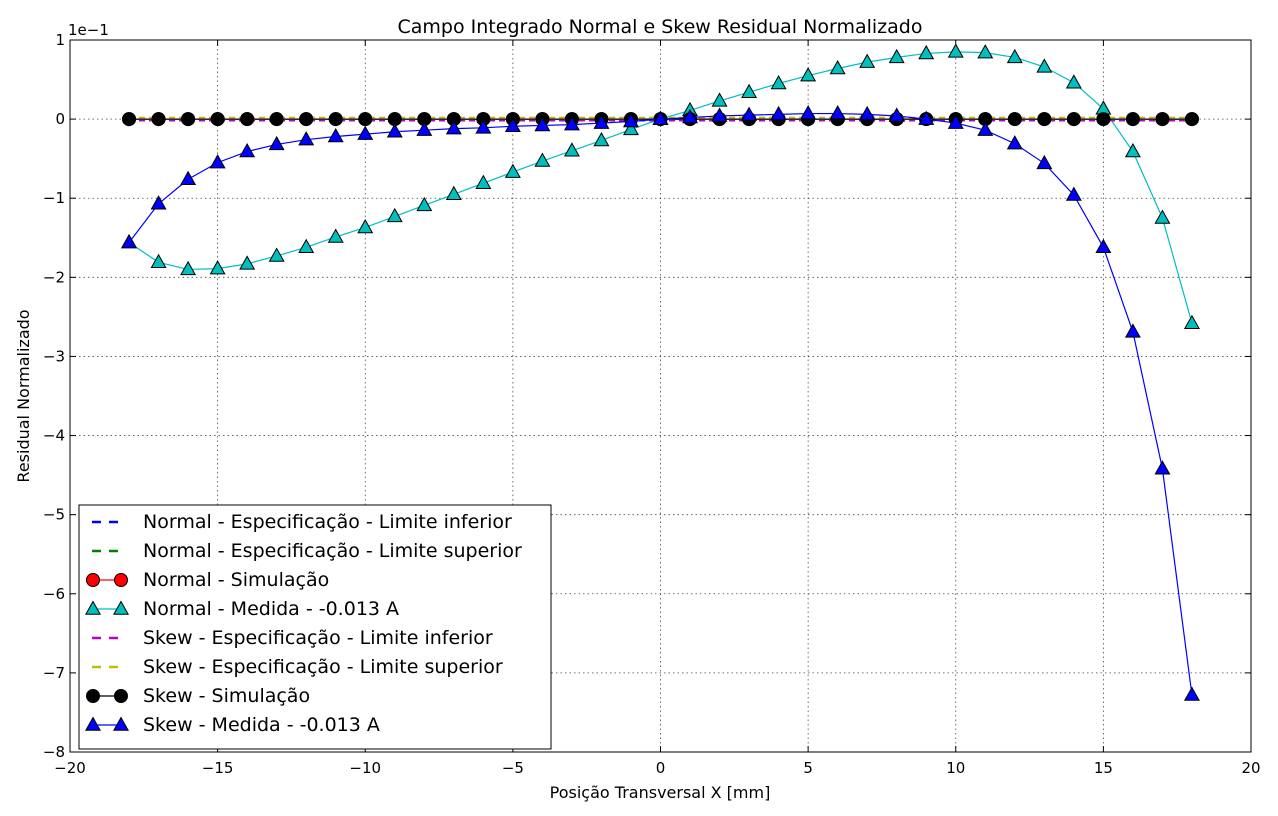  What do you see at coordinates (271, 609) in the screenshot?
I see `legend-label: Normal - Medida - -0.013 A` at bounding box center [271, 609].